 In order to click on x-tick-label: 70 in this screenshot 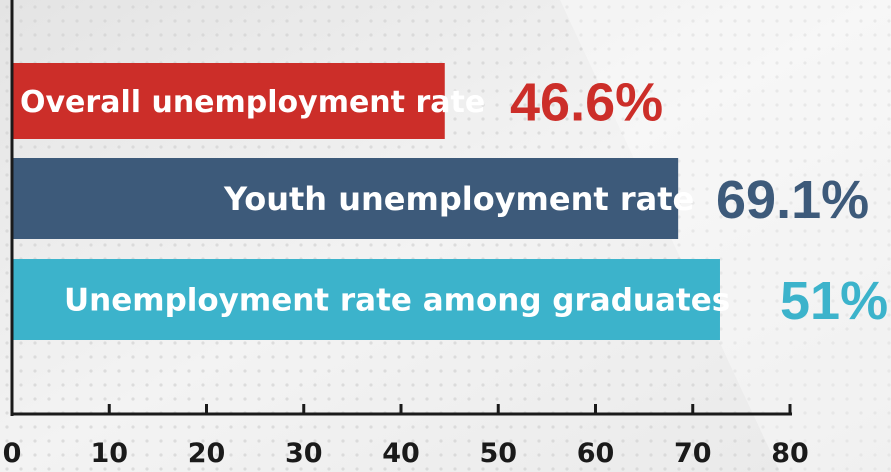, I will do `click(693, 453)`.